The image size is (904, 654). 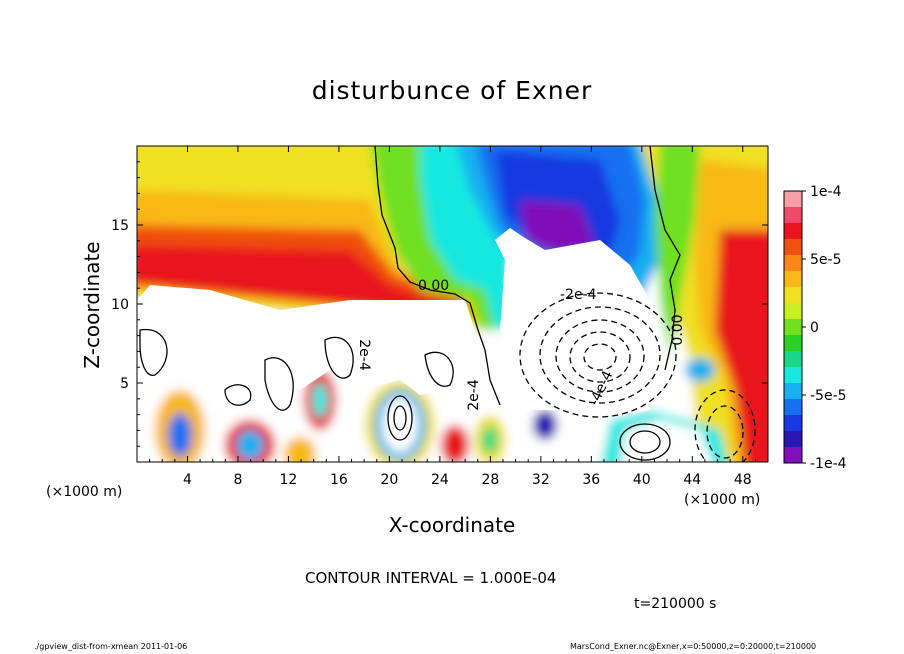 What do you see at coordinates (84, 492) in the screenshot?
I see `x-axis-unit-left: (×1000 m)` at bounding box center [84, 492].